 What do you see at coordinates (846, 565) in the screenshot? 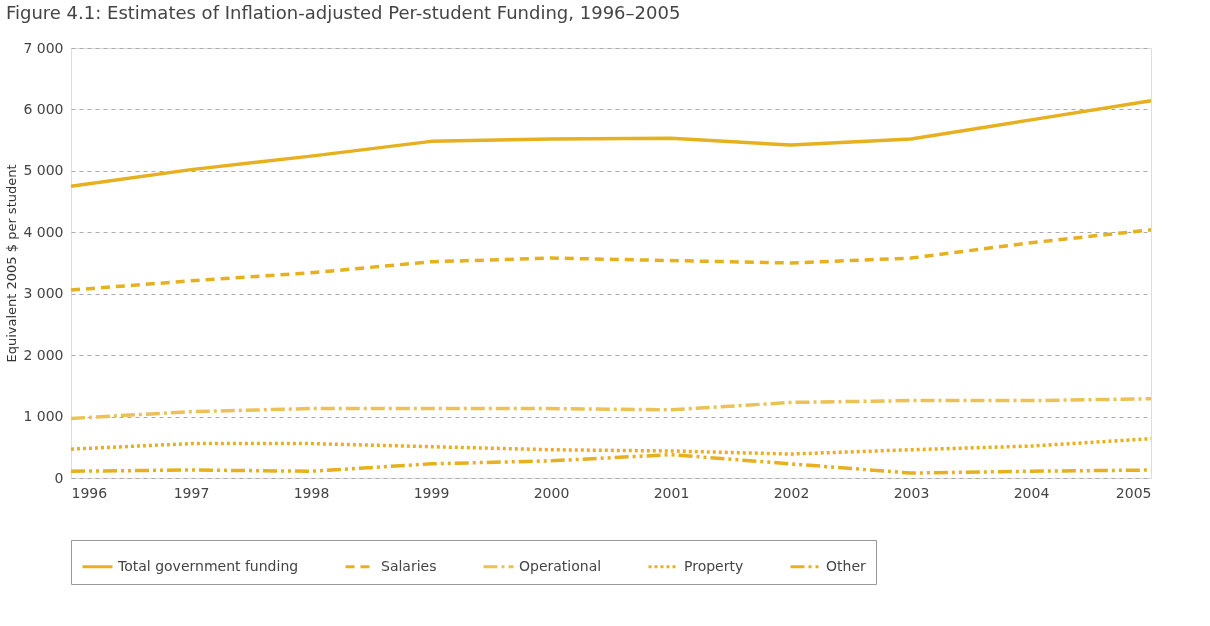
I see `legend-label: Other` at bounding box center [846, 565].